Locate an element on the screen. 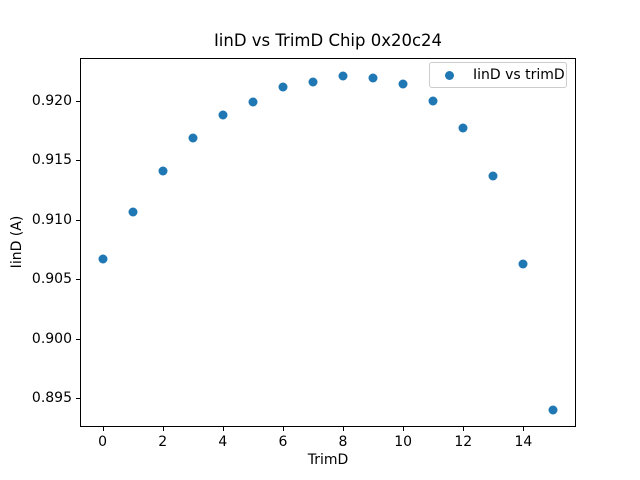 This screenshot has width=640, height=480. x-tick-label: 2 is located at coordinates (163, 442).